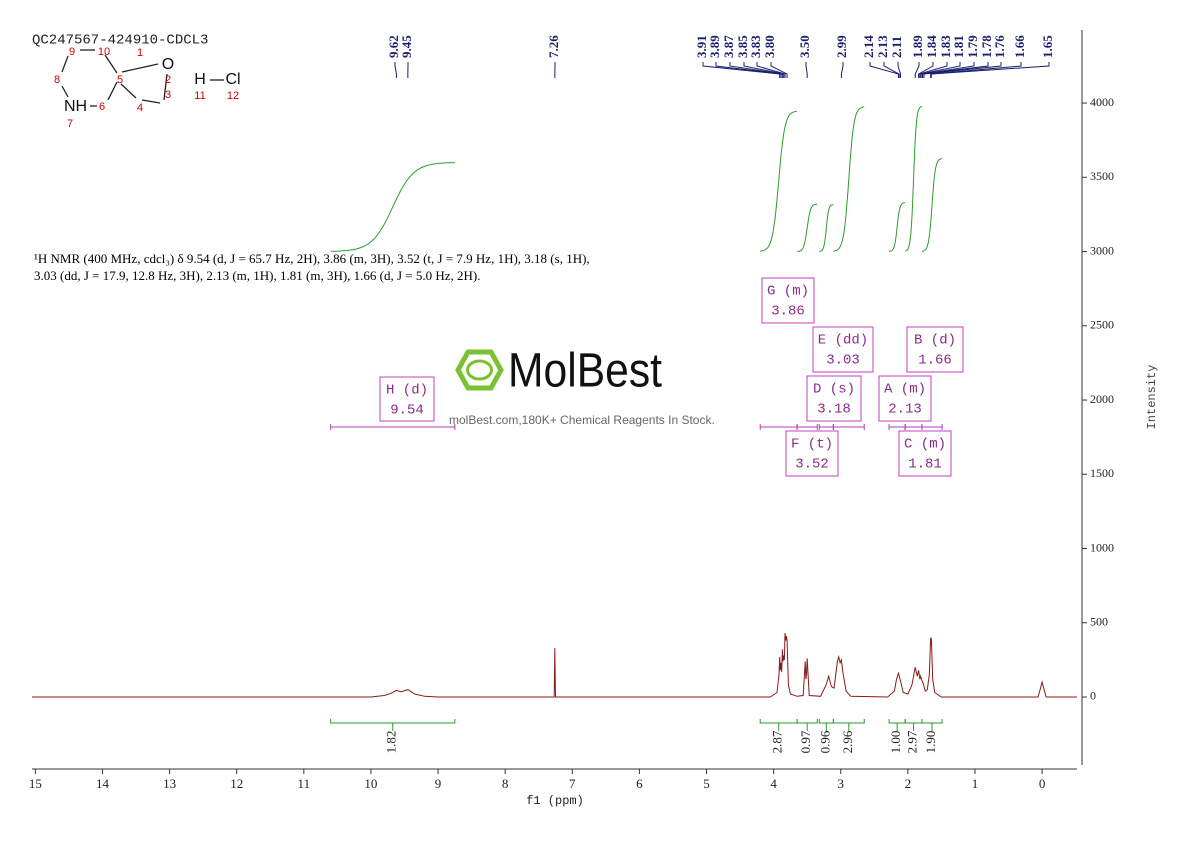  What do you see at coordinates (1042, 783) in the screenshot?
I see `x-tick-label: 0` at bounding box center [1042, 783].